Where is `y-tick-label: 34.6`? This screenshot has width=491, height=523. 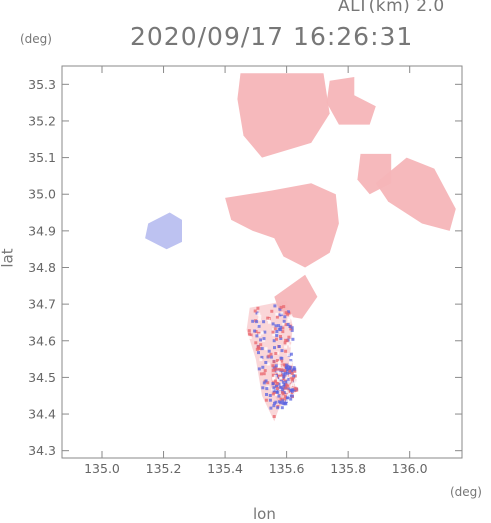 y-tick-label: 34.6 is located at coordinates (42, 340).